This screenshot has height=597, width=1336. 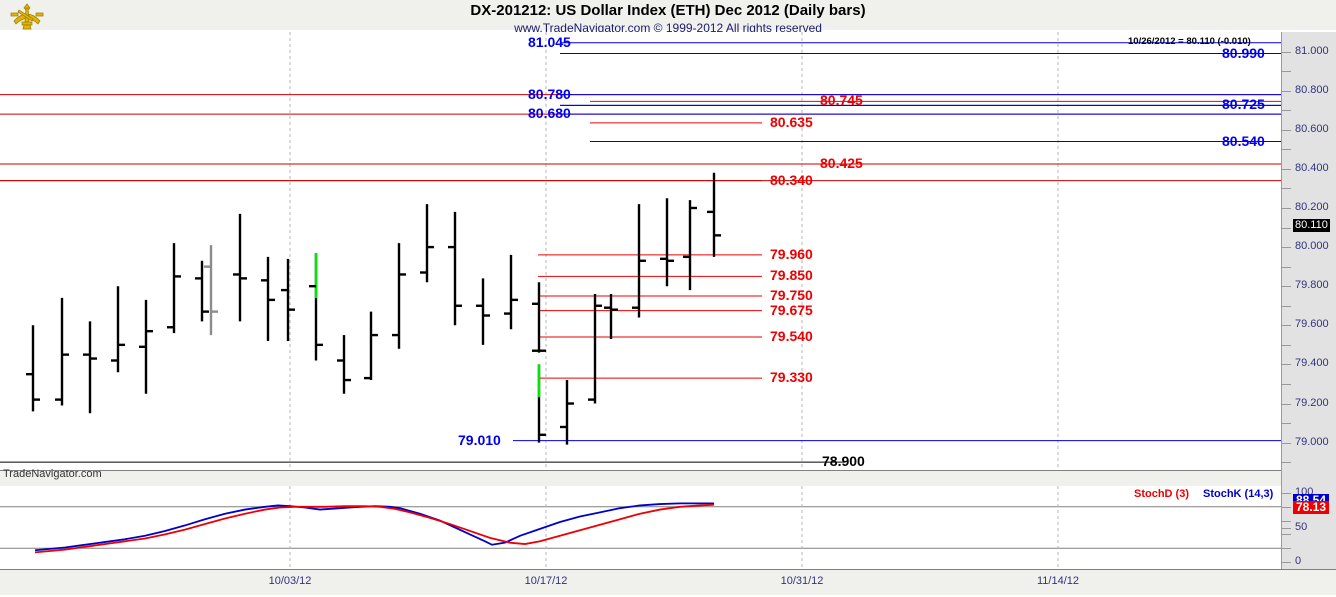 What do you see at coordinates (1058, 581) in the screenshot?
I see `date-axis-label: 11/14/12` at bounding box center [1058, 581].